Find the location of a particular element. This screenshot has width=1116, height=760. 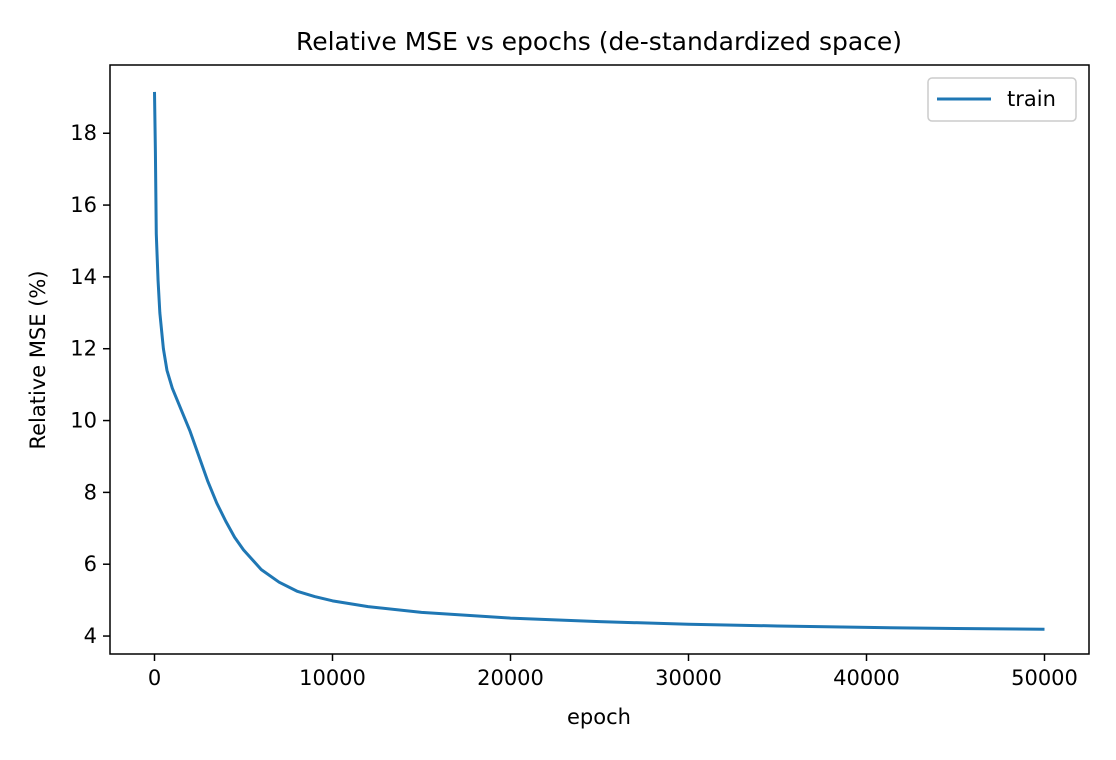

y-tick-label: 18 is located at coordinates (83, 133).